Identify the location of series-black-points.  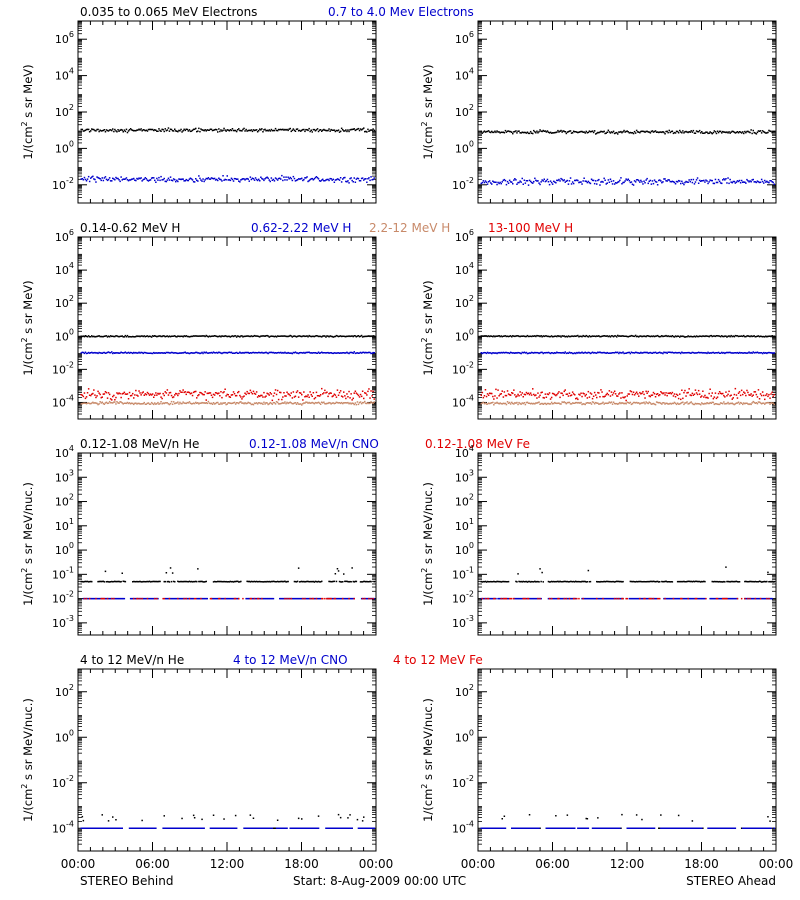
(227, 336).